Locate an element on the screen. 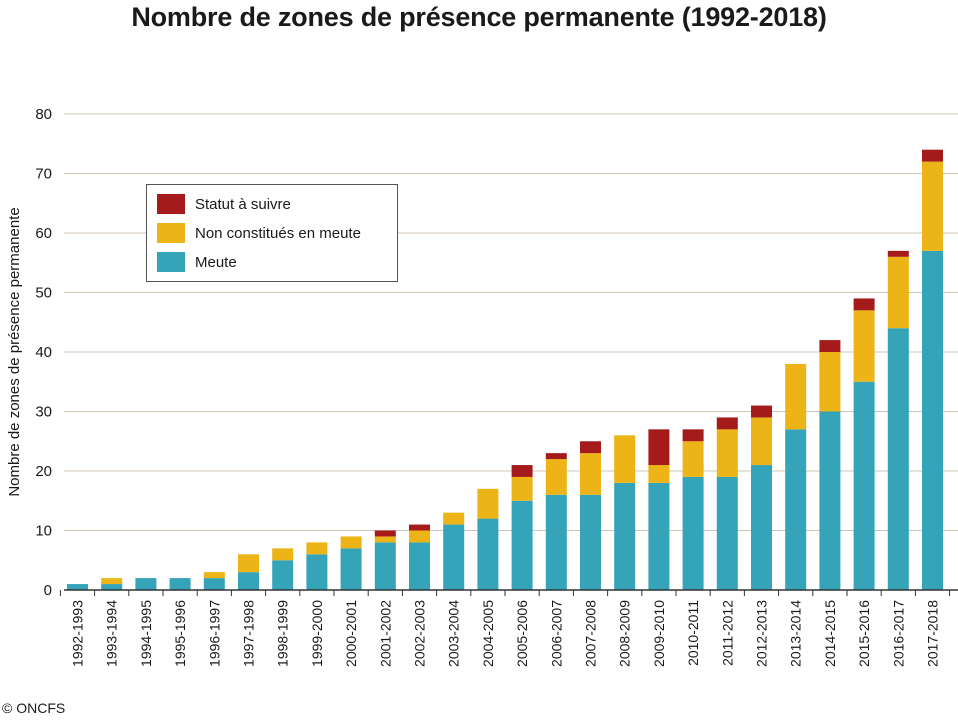 This screenshot has width=958, height=720. x-tick-label: 1992-1993 is located at coordinates (78, 633).